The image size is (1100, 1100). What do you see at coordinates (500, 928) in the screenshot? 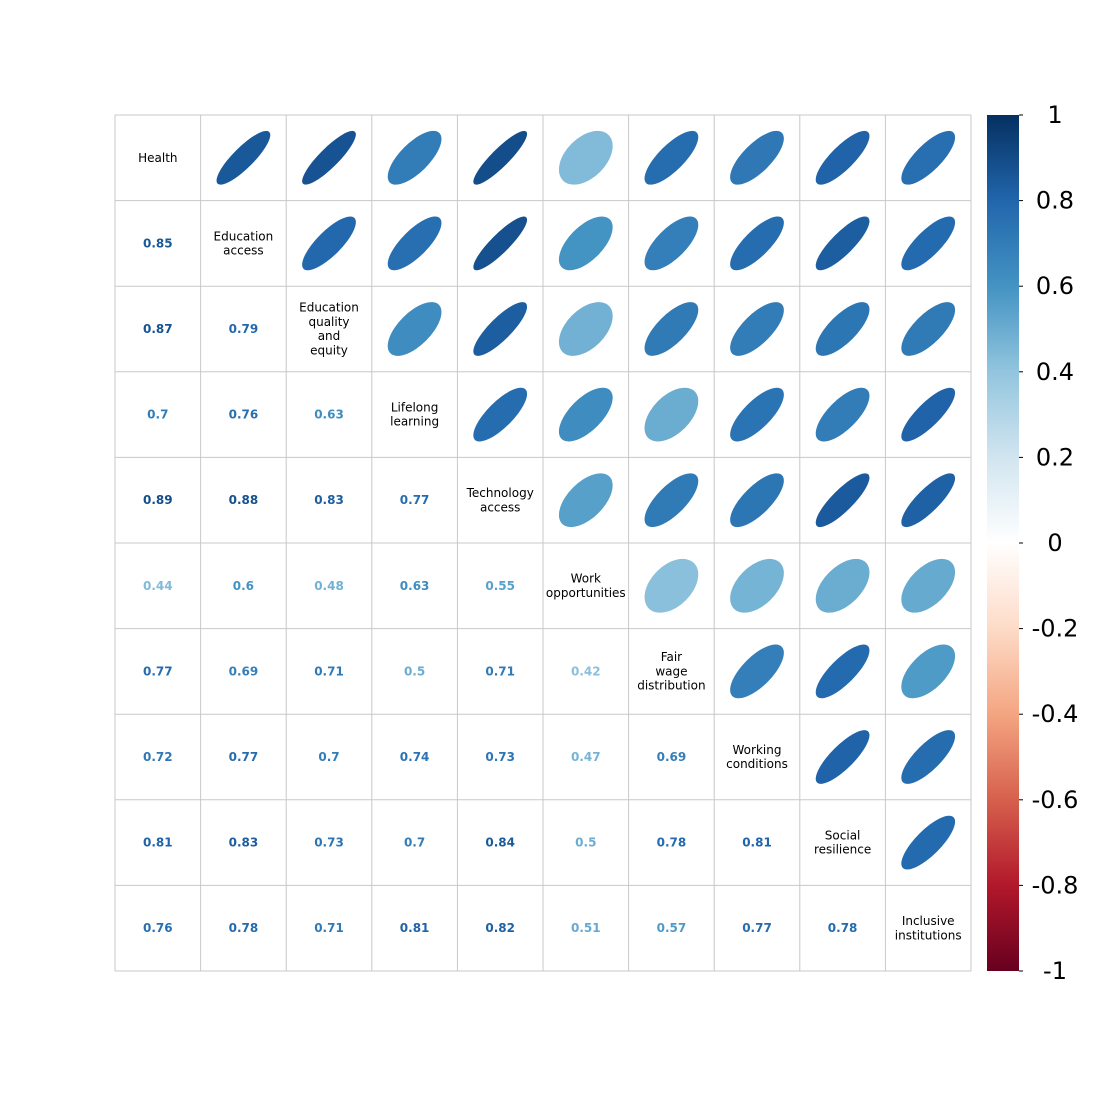
I see `correlation-value: 0.82` at bounding box center [500, 928].